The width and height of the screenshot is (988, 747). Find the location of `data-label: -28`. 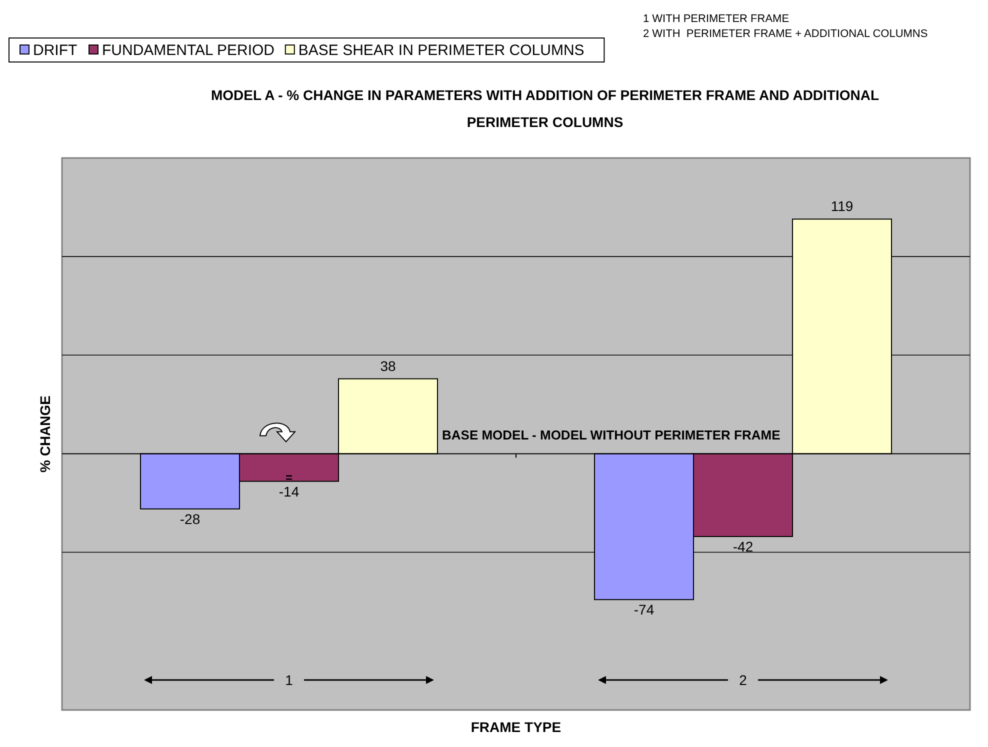

data-label: -28 is located at coordinates (190, 518).